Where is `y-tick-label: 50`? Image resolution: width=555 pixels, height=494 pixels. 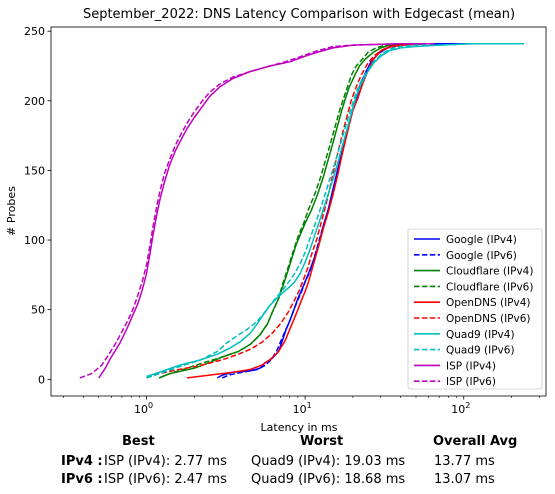 y-tick-label: 50 is located at coordinates (38, 310).